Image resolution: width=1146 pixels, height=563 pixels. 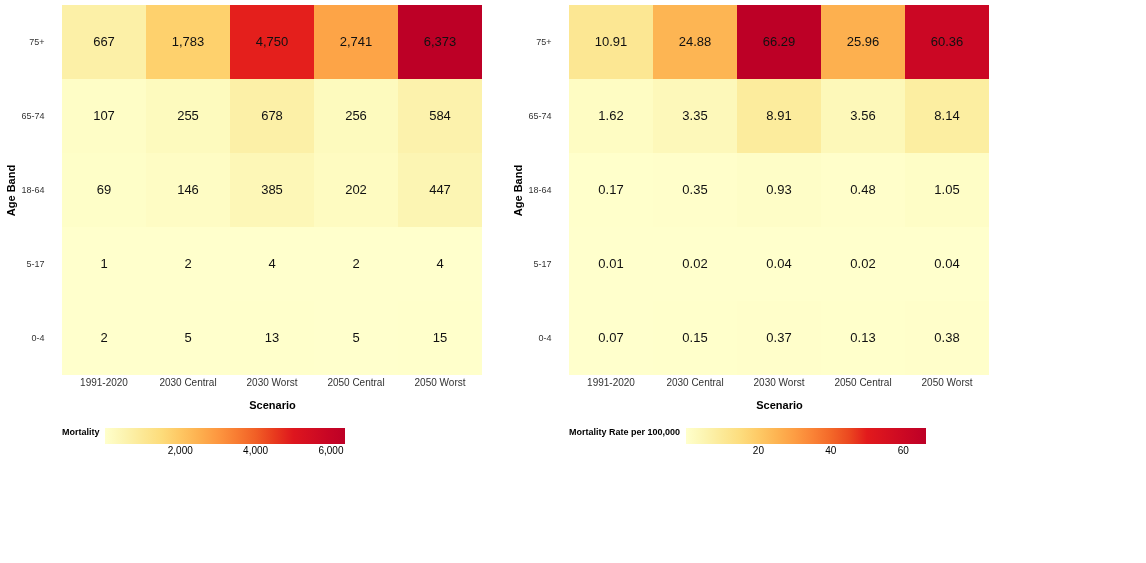 I want to click on data-label: 10.91, so click(x=611, y=41).